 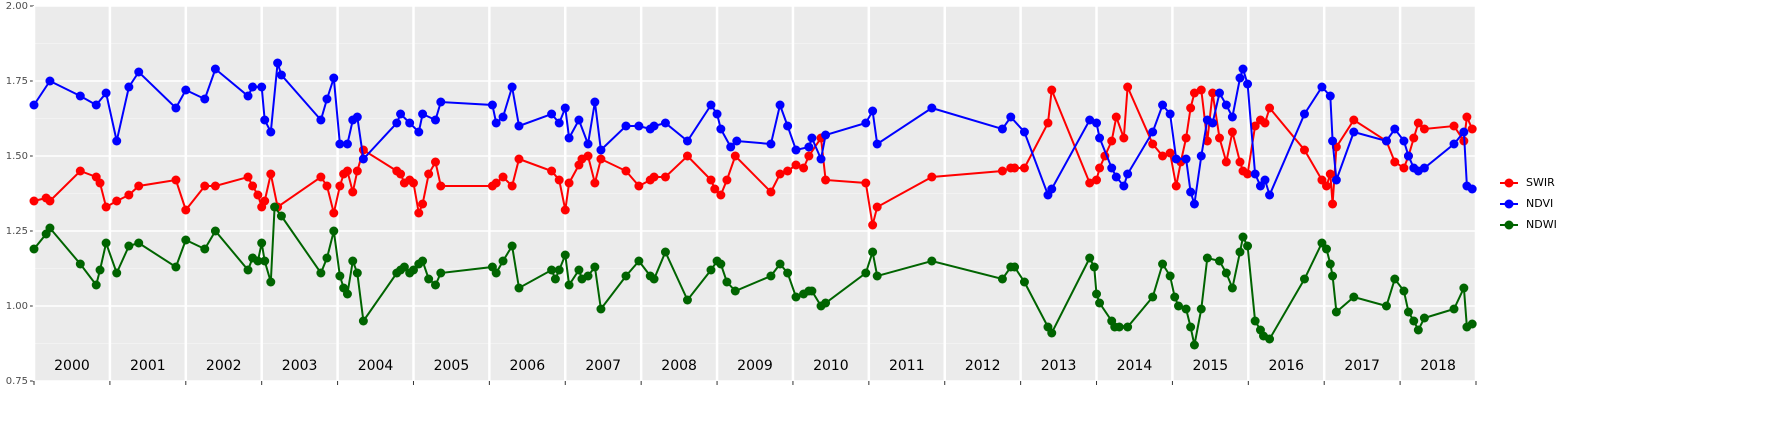 What do you see at coordinates (1211, 366) in the screenshot?
I see `year-label: 2015` at bounding box center [1211, 366].